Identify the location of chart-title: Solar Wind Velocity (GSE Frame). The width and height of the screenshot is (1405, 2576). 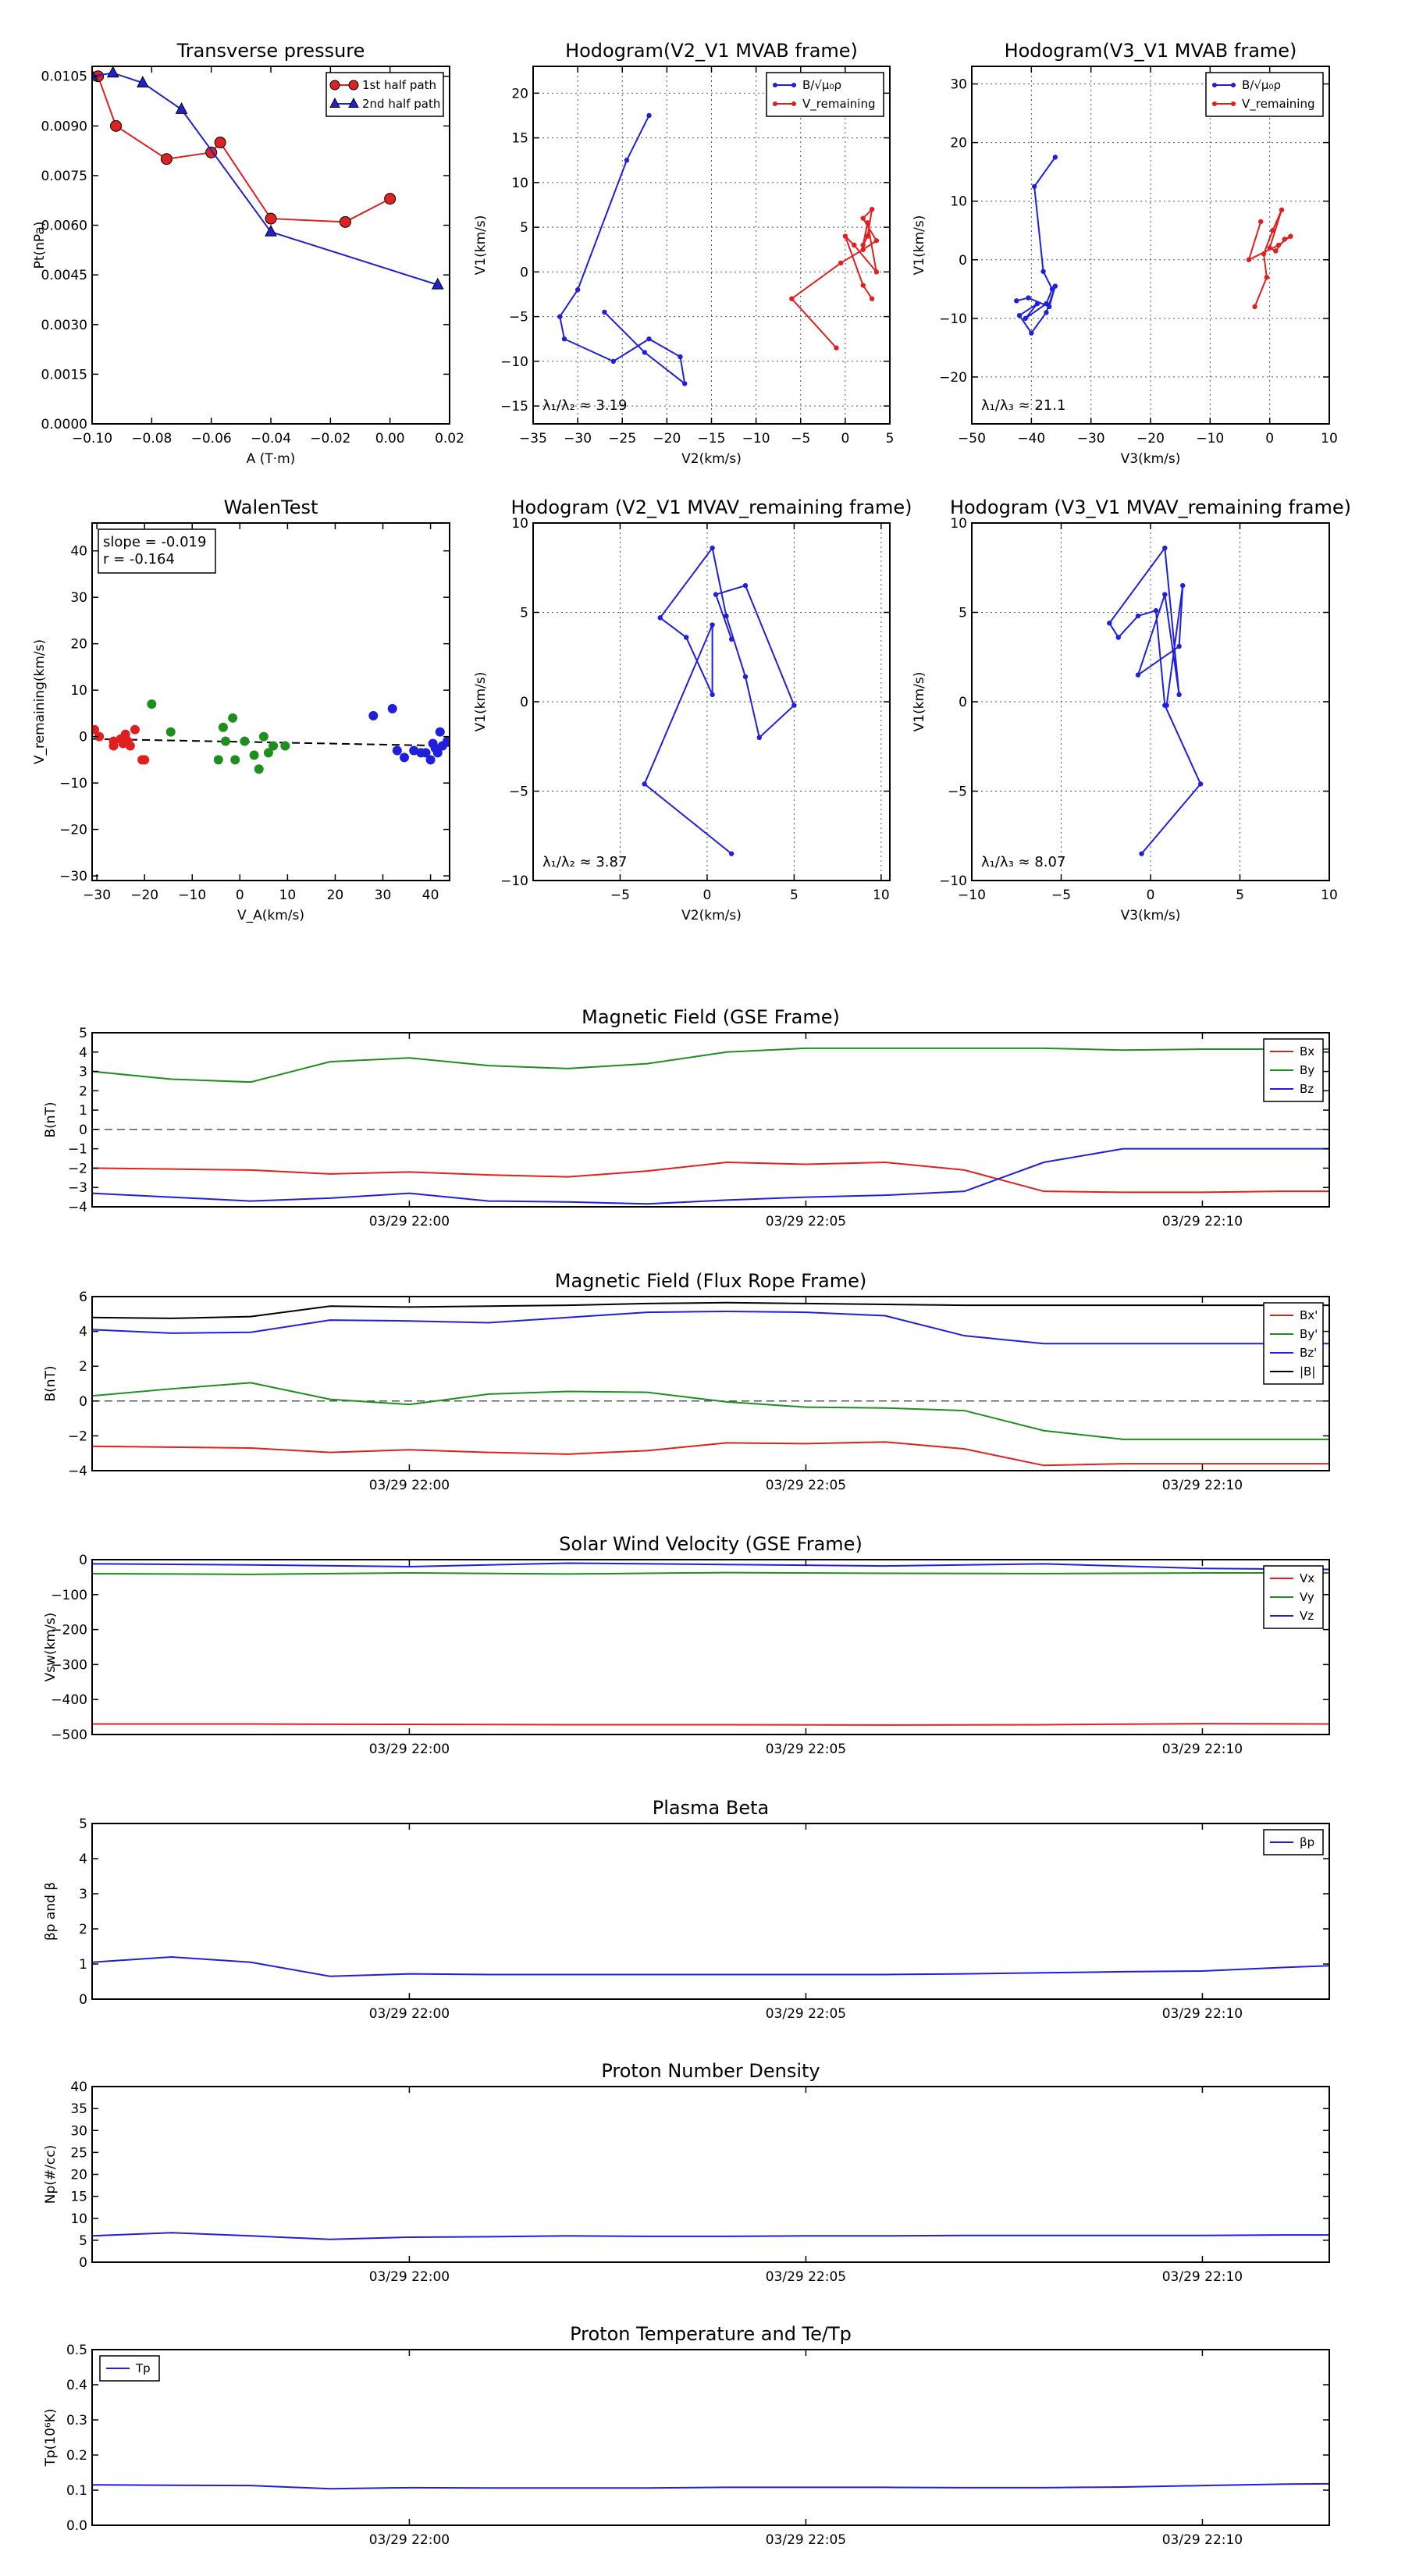
(711, 1544).